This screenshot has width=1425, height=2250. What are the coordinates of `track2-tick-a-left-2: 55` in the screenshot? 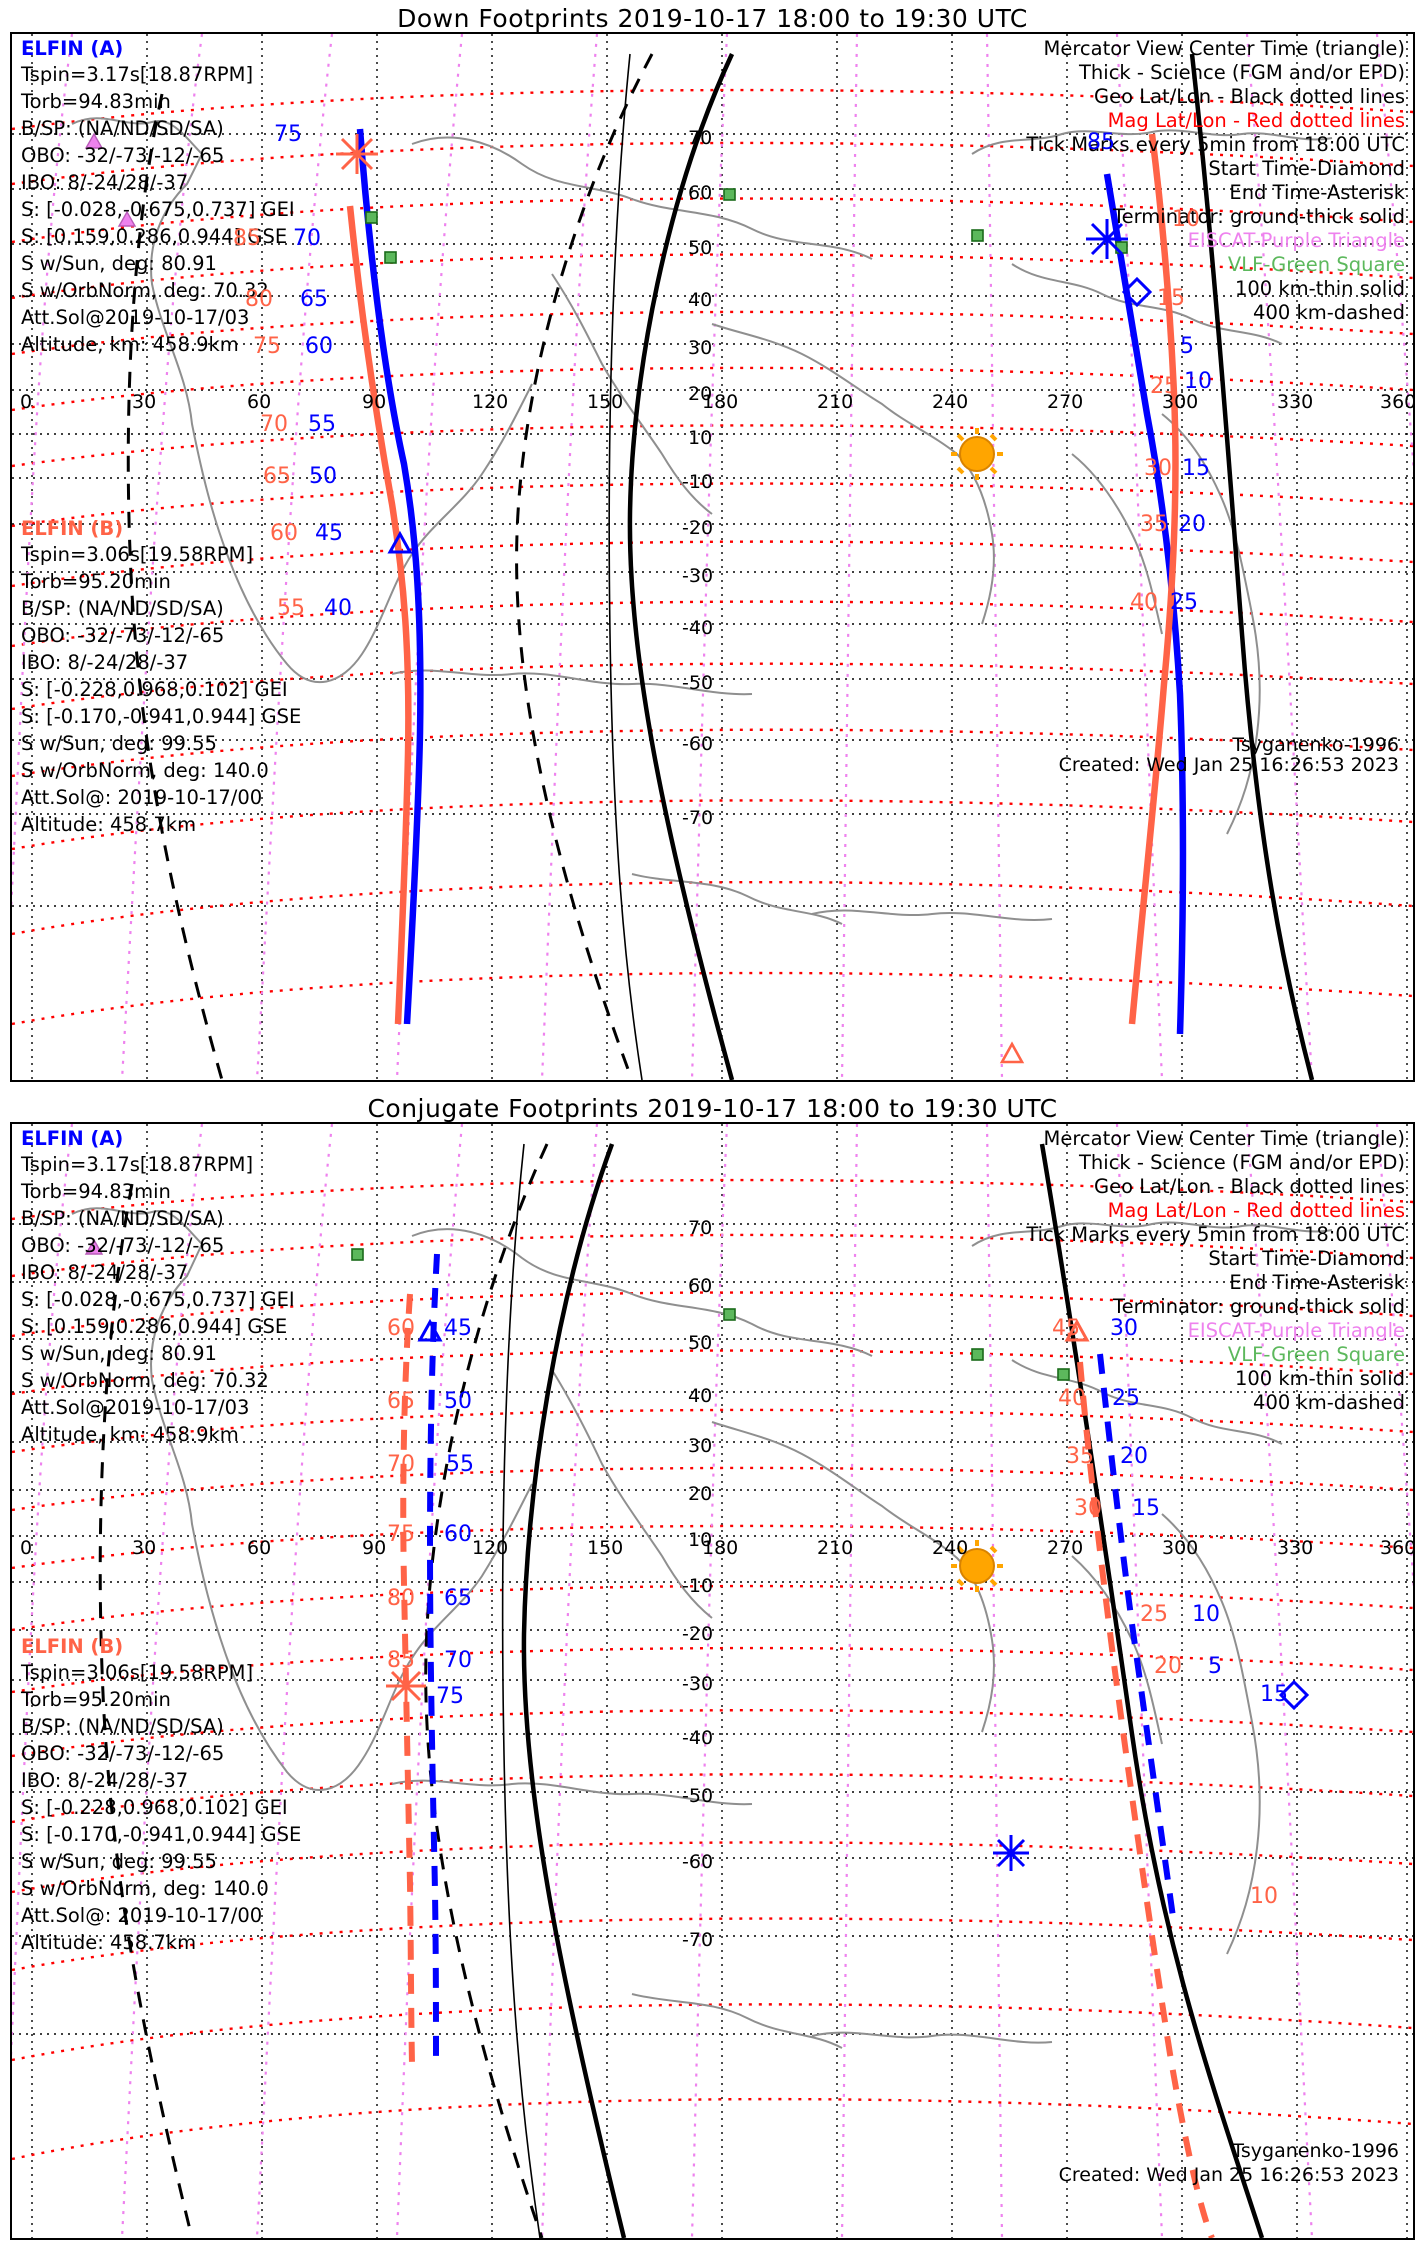 It's located at (460, 1464).